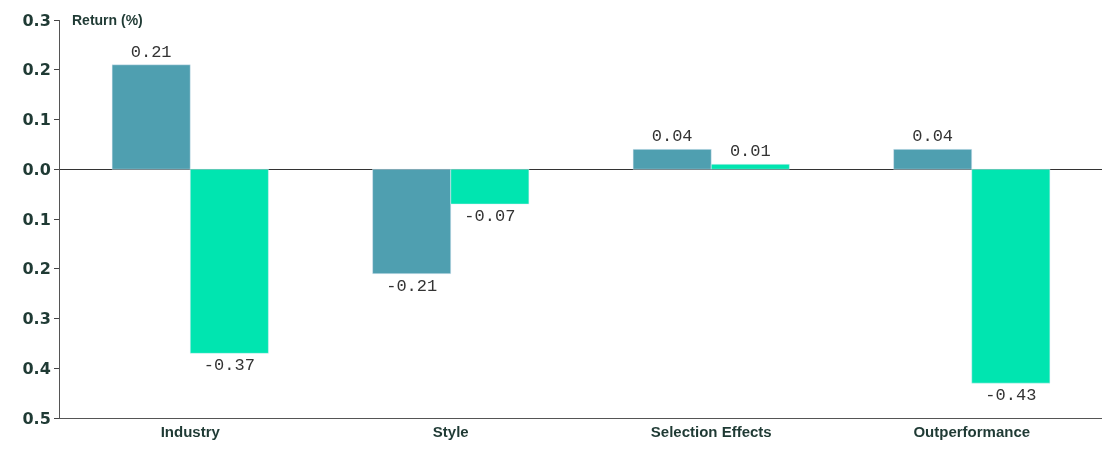 The height and width of the screenshot is (450, 1112). I want to click on data-label: -0.21, so click(412, 286).